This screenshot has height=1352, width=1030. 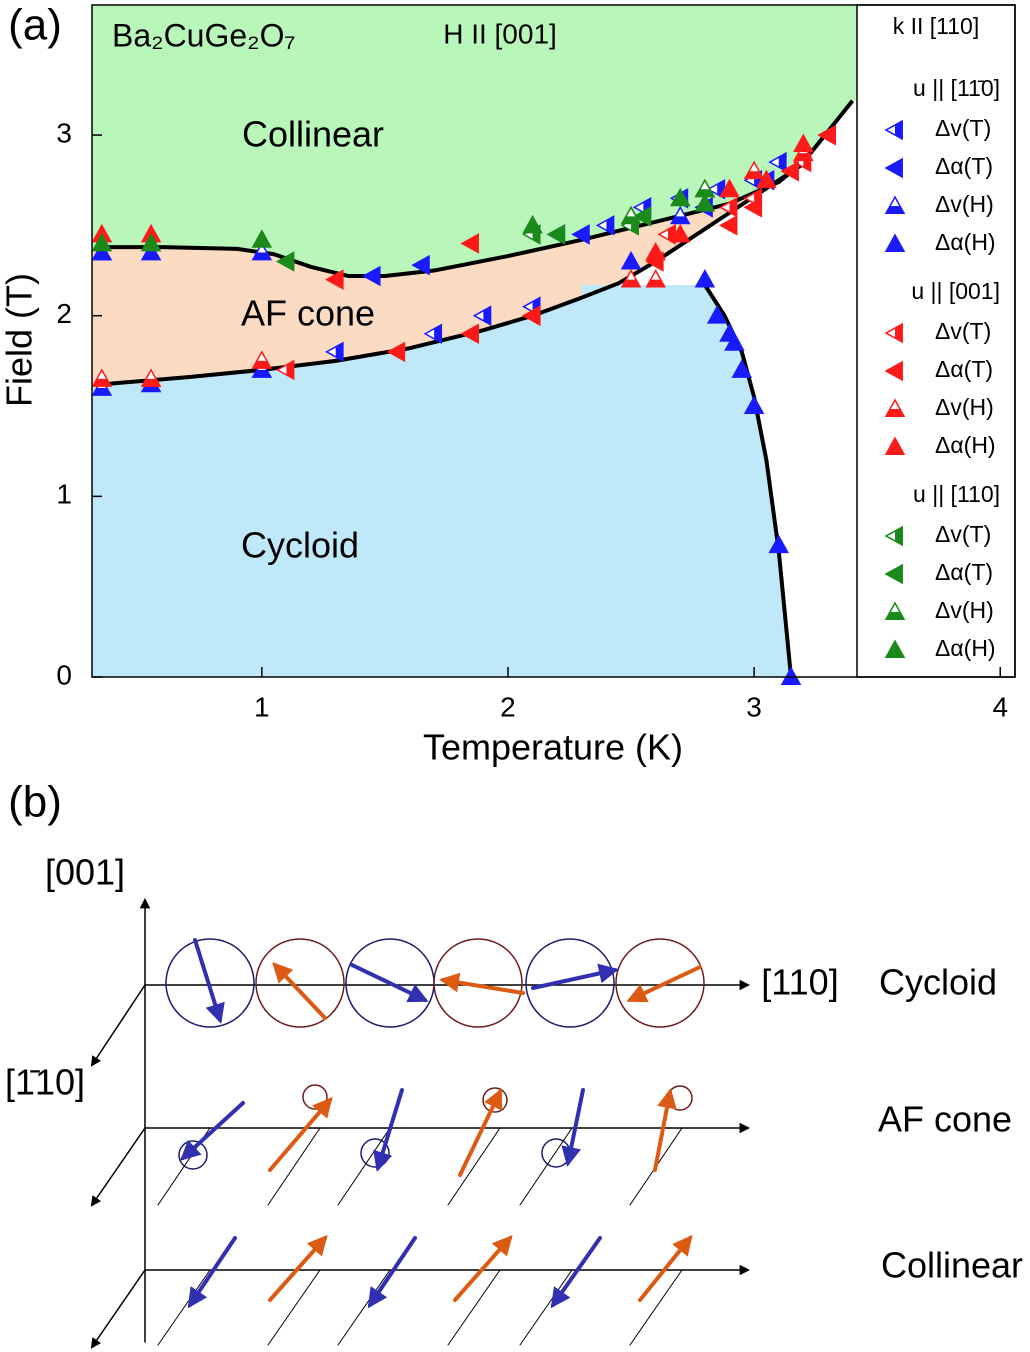 I want to click on legend-group-title: u || [001], so click(x=955, y=291).